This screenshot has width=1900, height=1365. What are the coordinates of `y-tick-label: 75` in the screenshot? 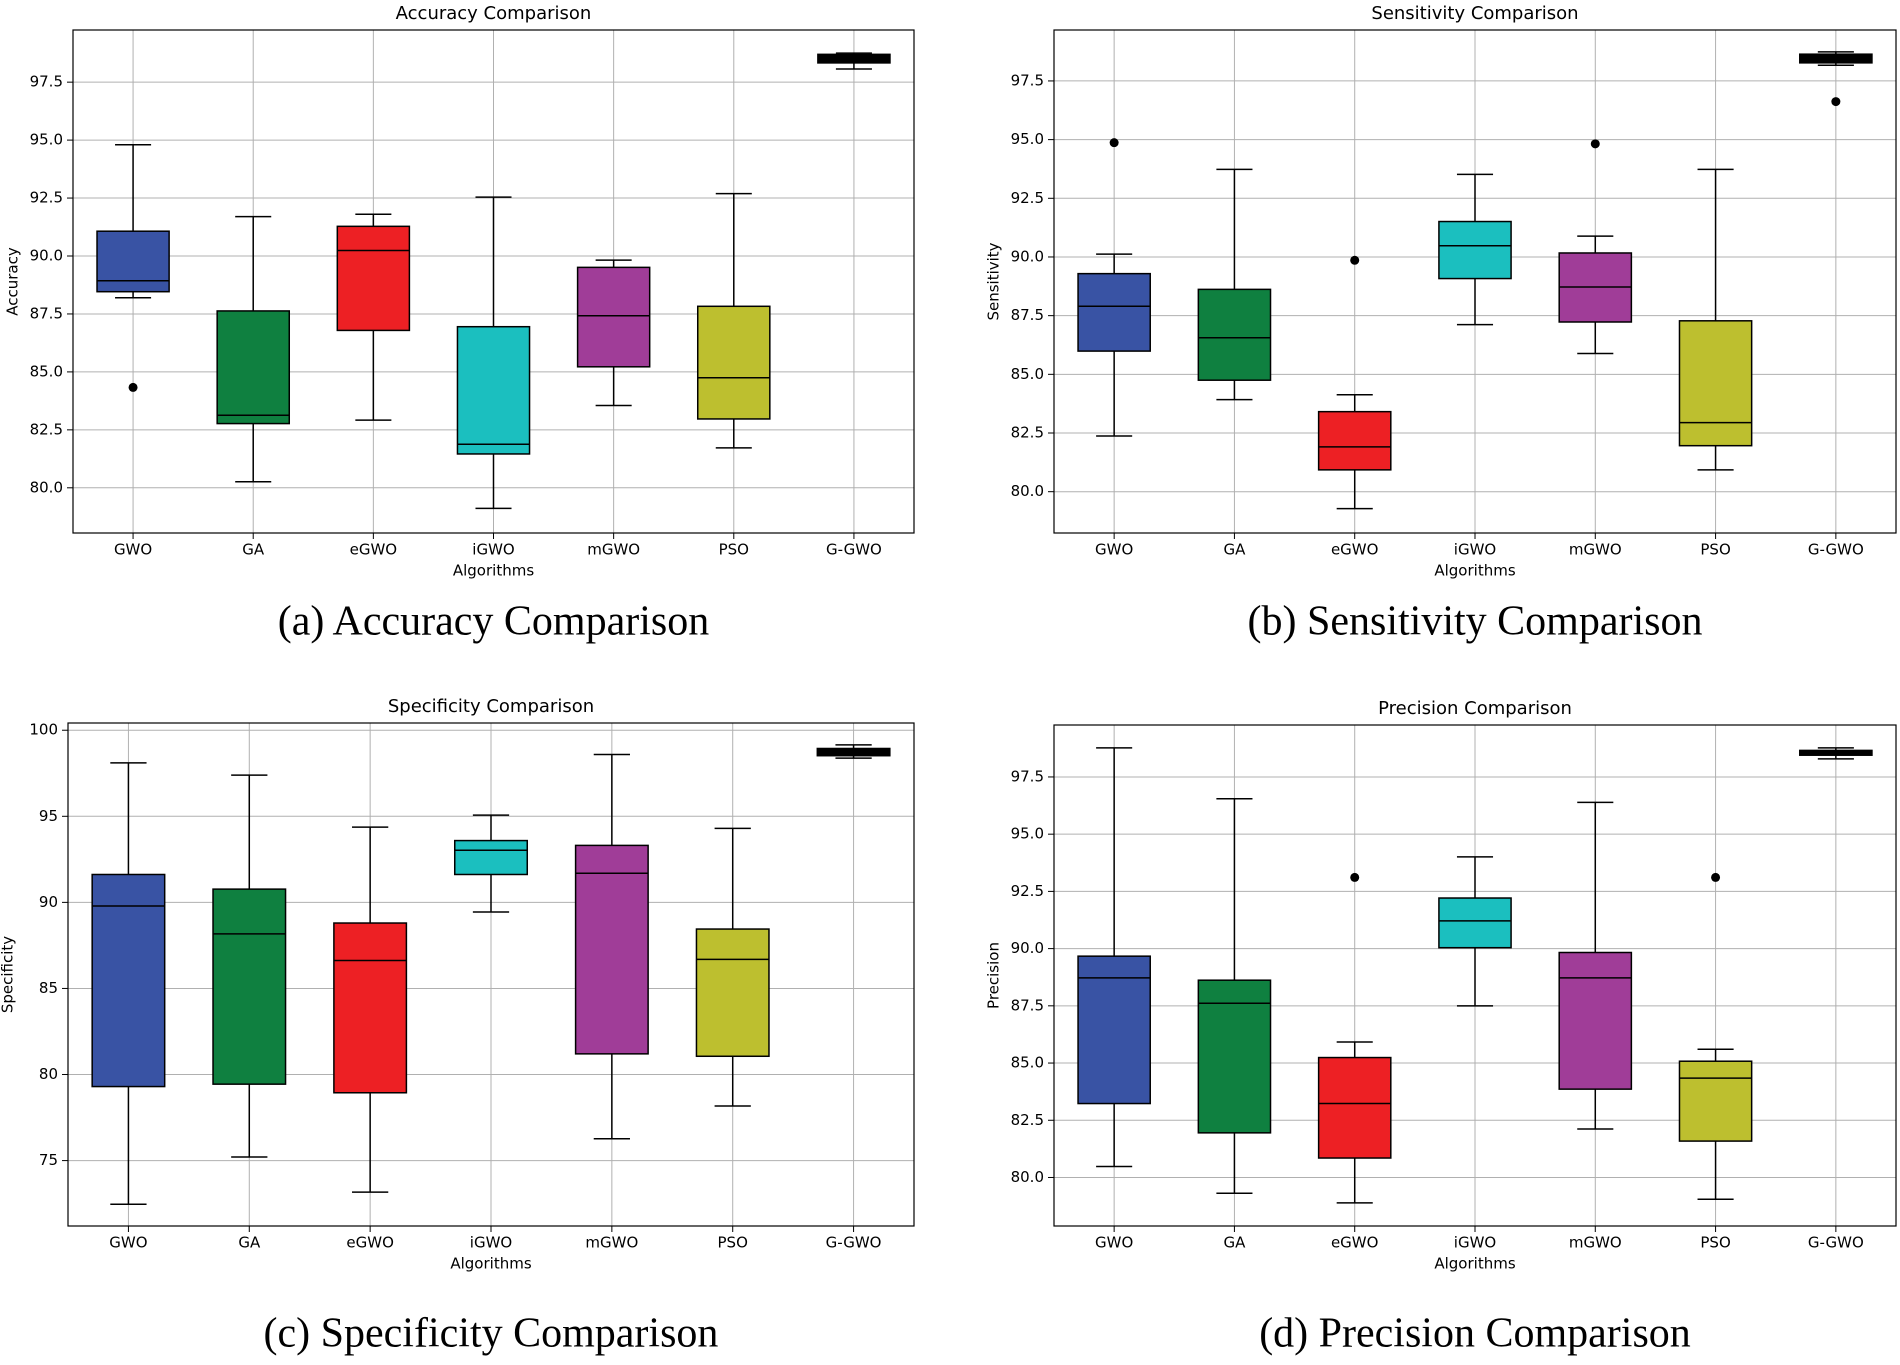 It's located at (48, 1160).